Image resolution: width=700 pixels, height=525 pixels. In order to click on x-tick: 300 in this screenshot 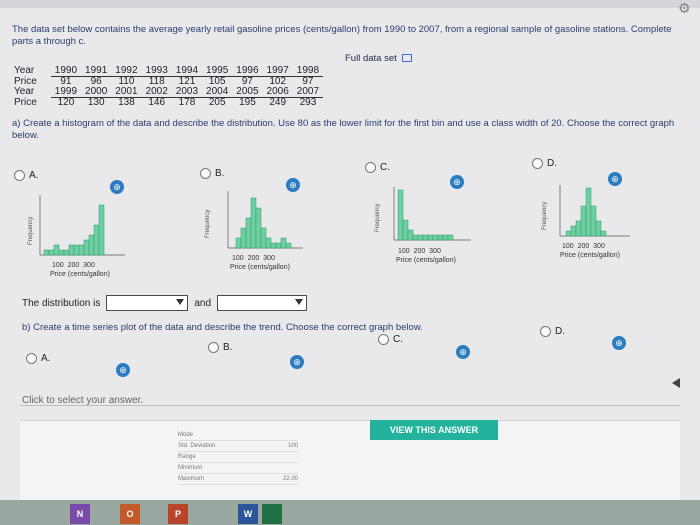, I will do `click(89, 265)`.